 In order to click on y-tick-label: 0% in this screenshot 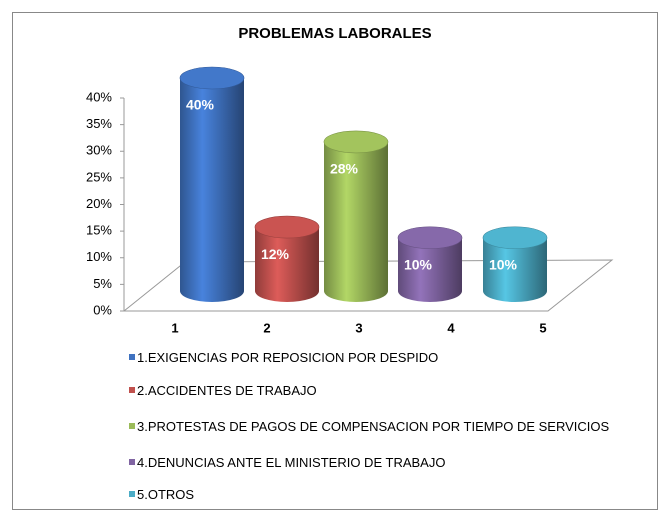, I will do `click(102, 309)`.